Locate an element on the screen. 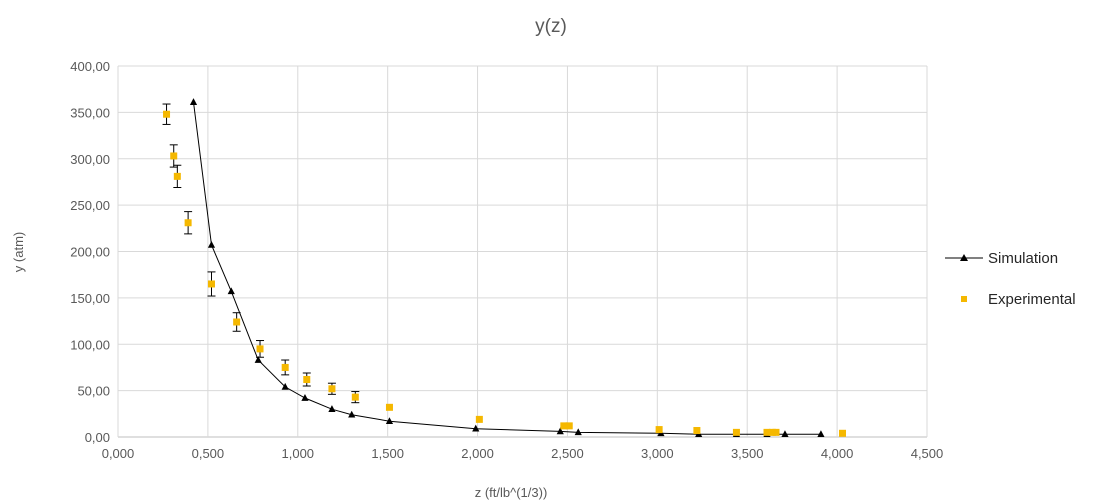  y-tick-label: 0,00 is located at coordinates (97, 437).